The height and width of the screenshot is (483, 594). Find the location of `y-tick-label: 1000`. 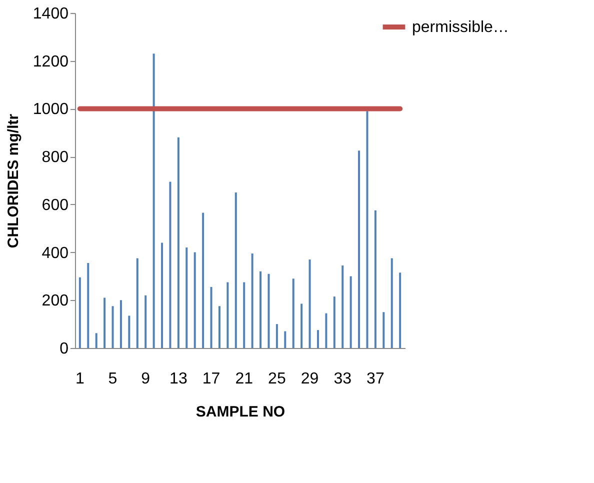

y-tick-label: 1000 is located at coordinates (50, 109).